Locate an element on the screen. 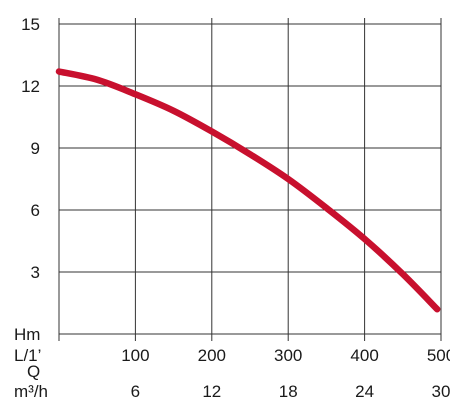  y-unit-label: Hm is located at coordinates (27, 334).